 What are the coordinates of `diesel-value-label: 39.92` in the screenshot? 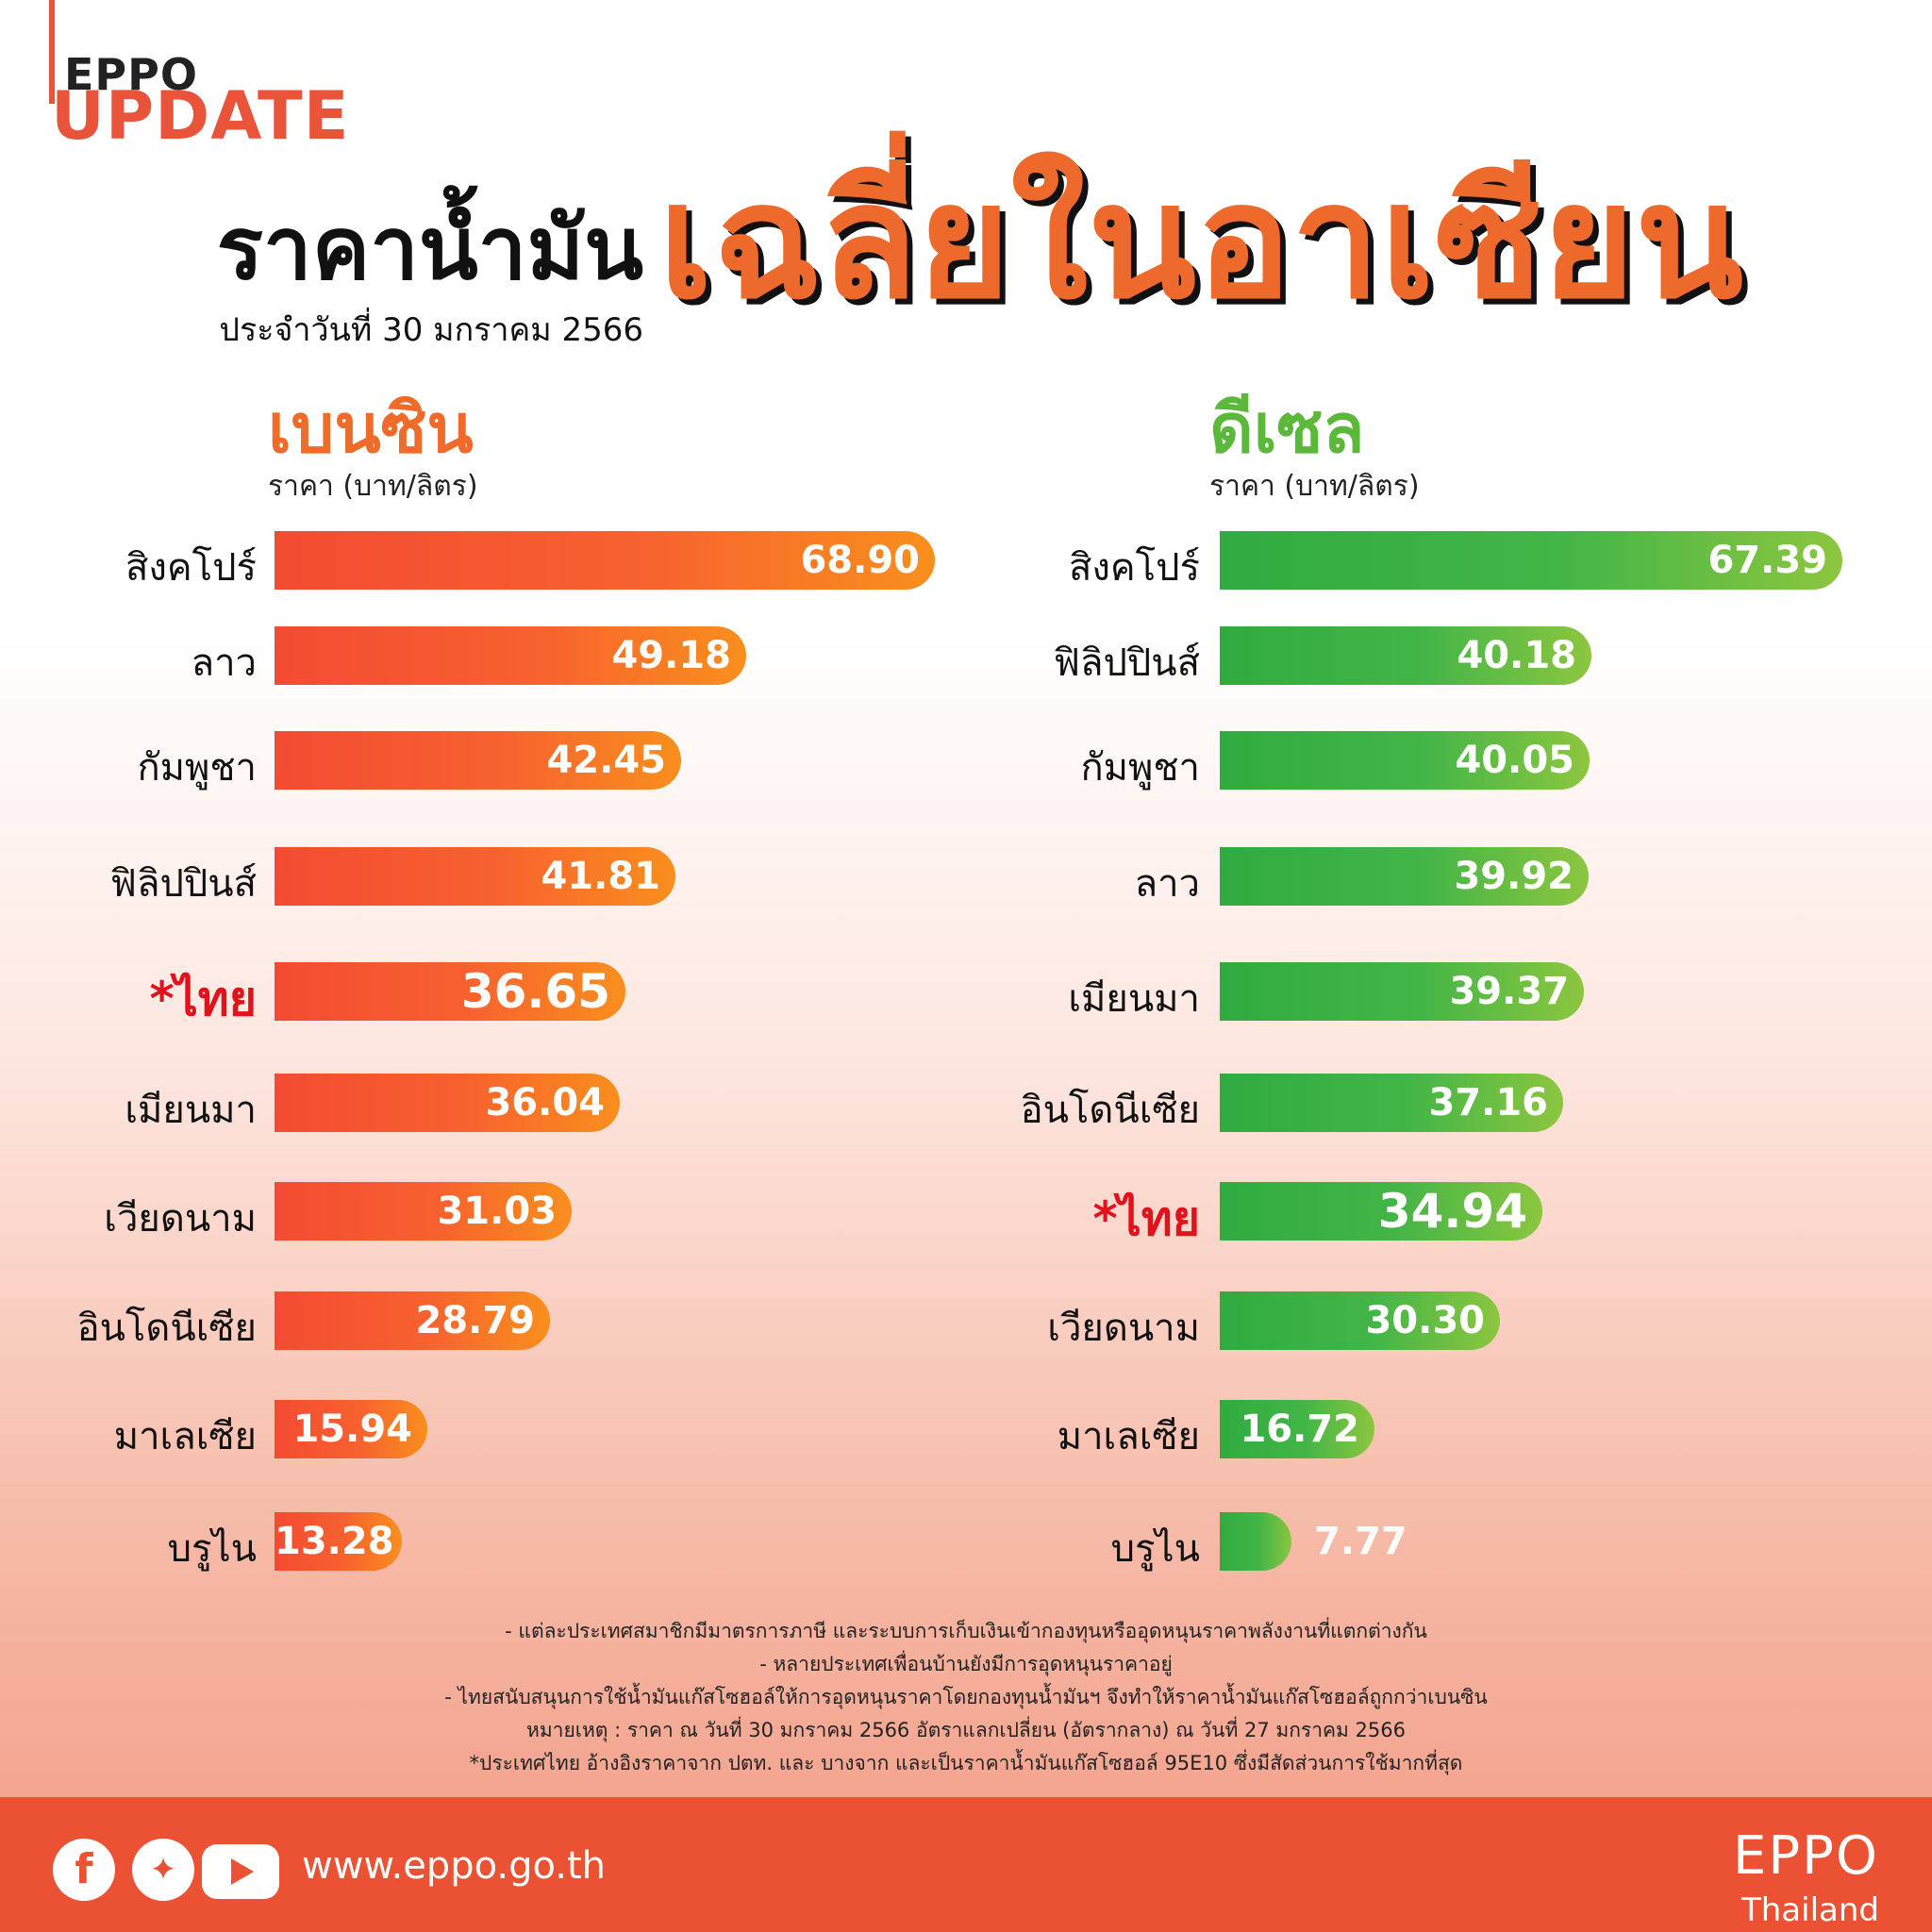 It's located at (1514, 877).